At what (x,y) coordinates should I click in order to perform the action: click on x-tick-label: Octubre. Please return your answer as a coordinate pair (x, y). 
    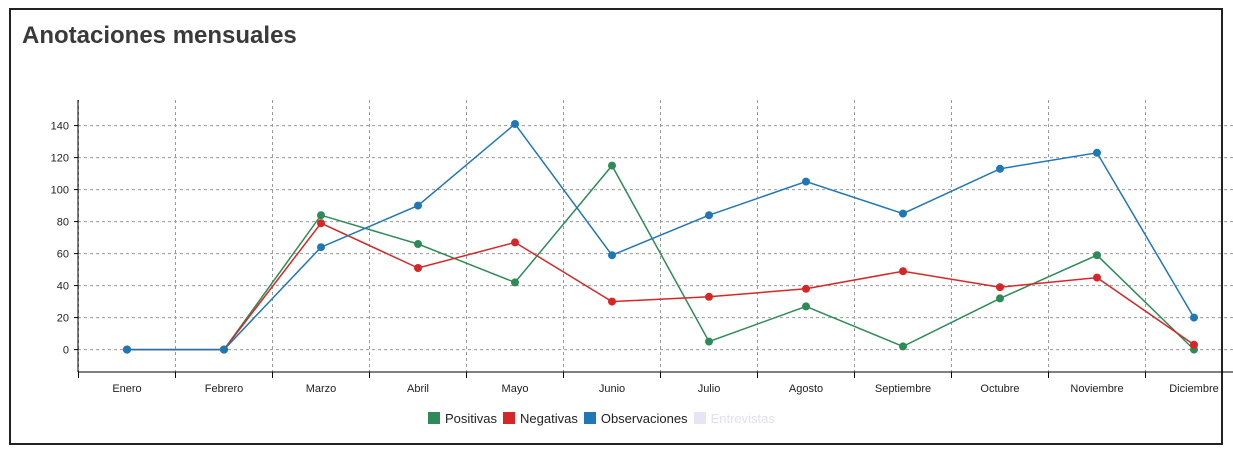
    Looking at the image, I should click on (999, 389).